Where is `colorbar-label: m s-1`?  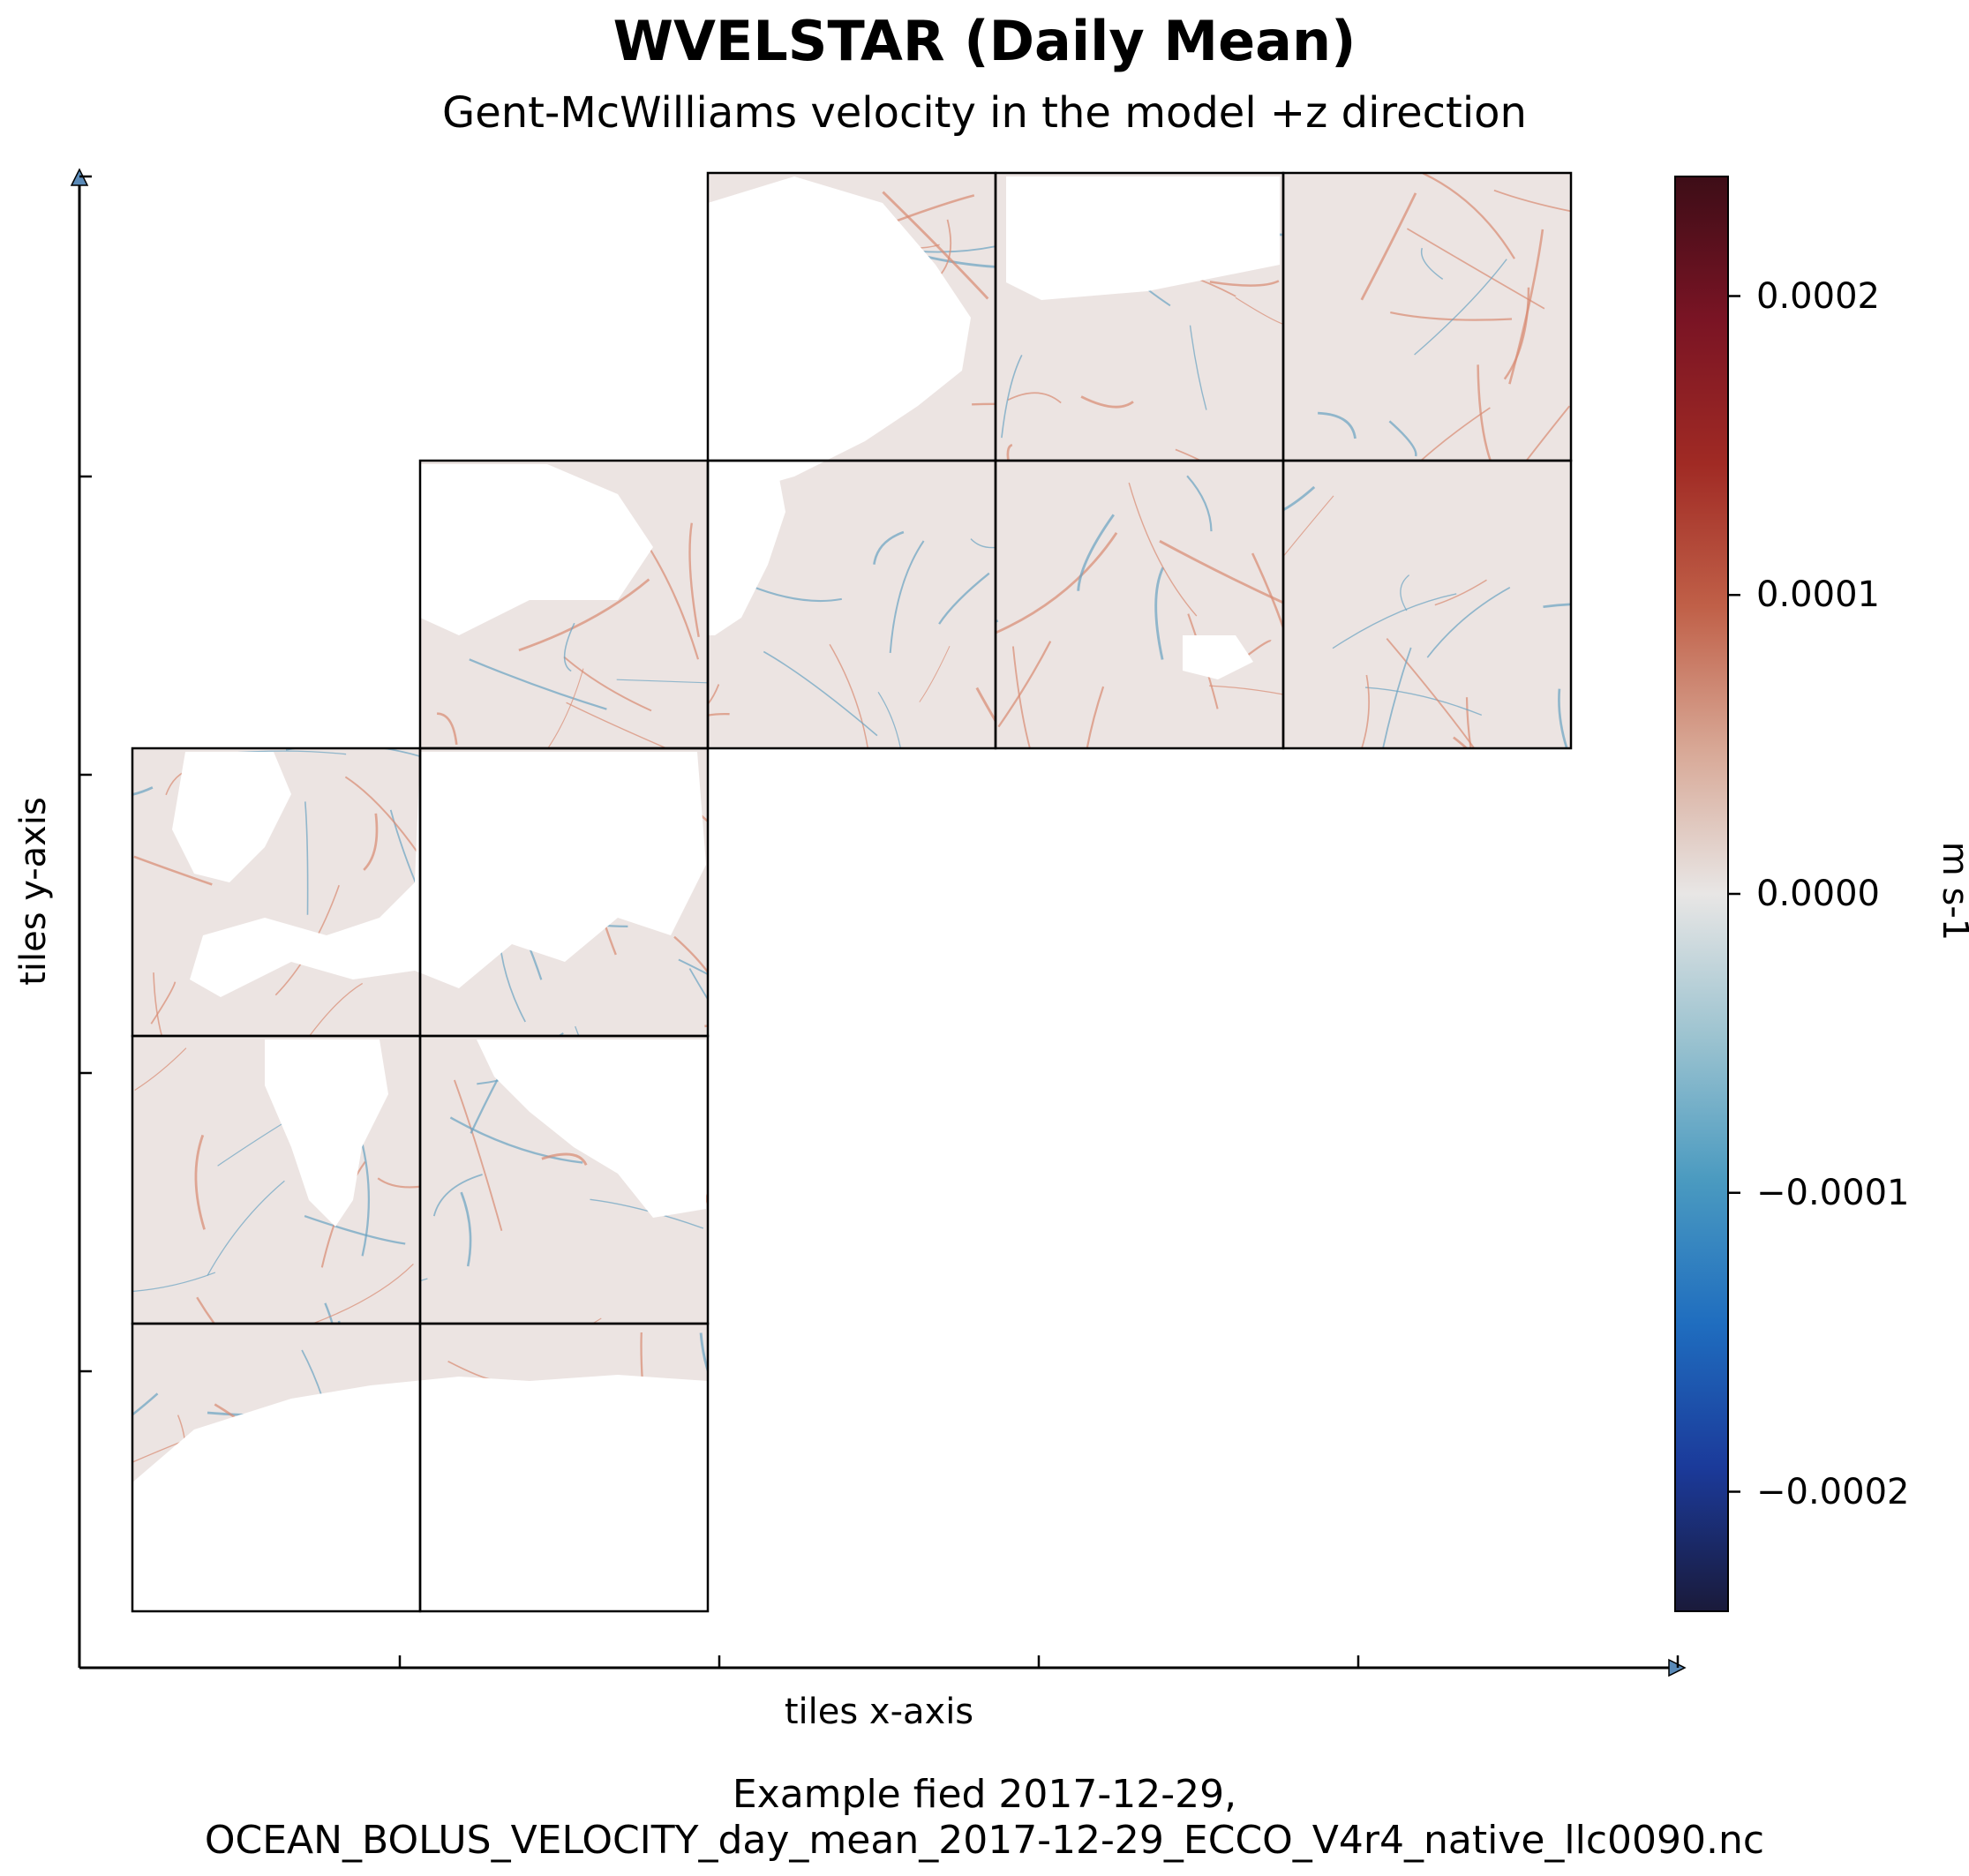
colorbar-label: m s-1 is located at coordinates (1952, 892).